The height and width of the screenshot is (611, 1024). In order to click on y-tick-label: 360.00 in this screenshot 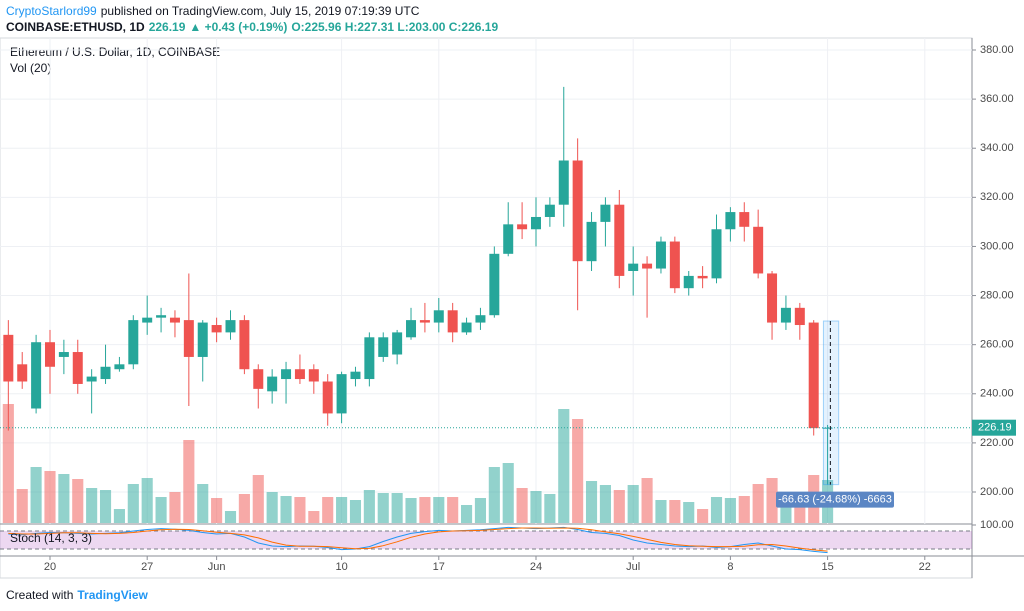, I will do `click(997, 99)`.